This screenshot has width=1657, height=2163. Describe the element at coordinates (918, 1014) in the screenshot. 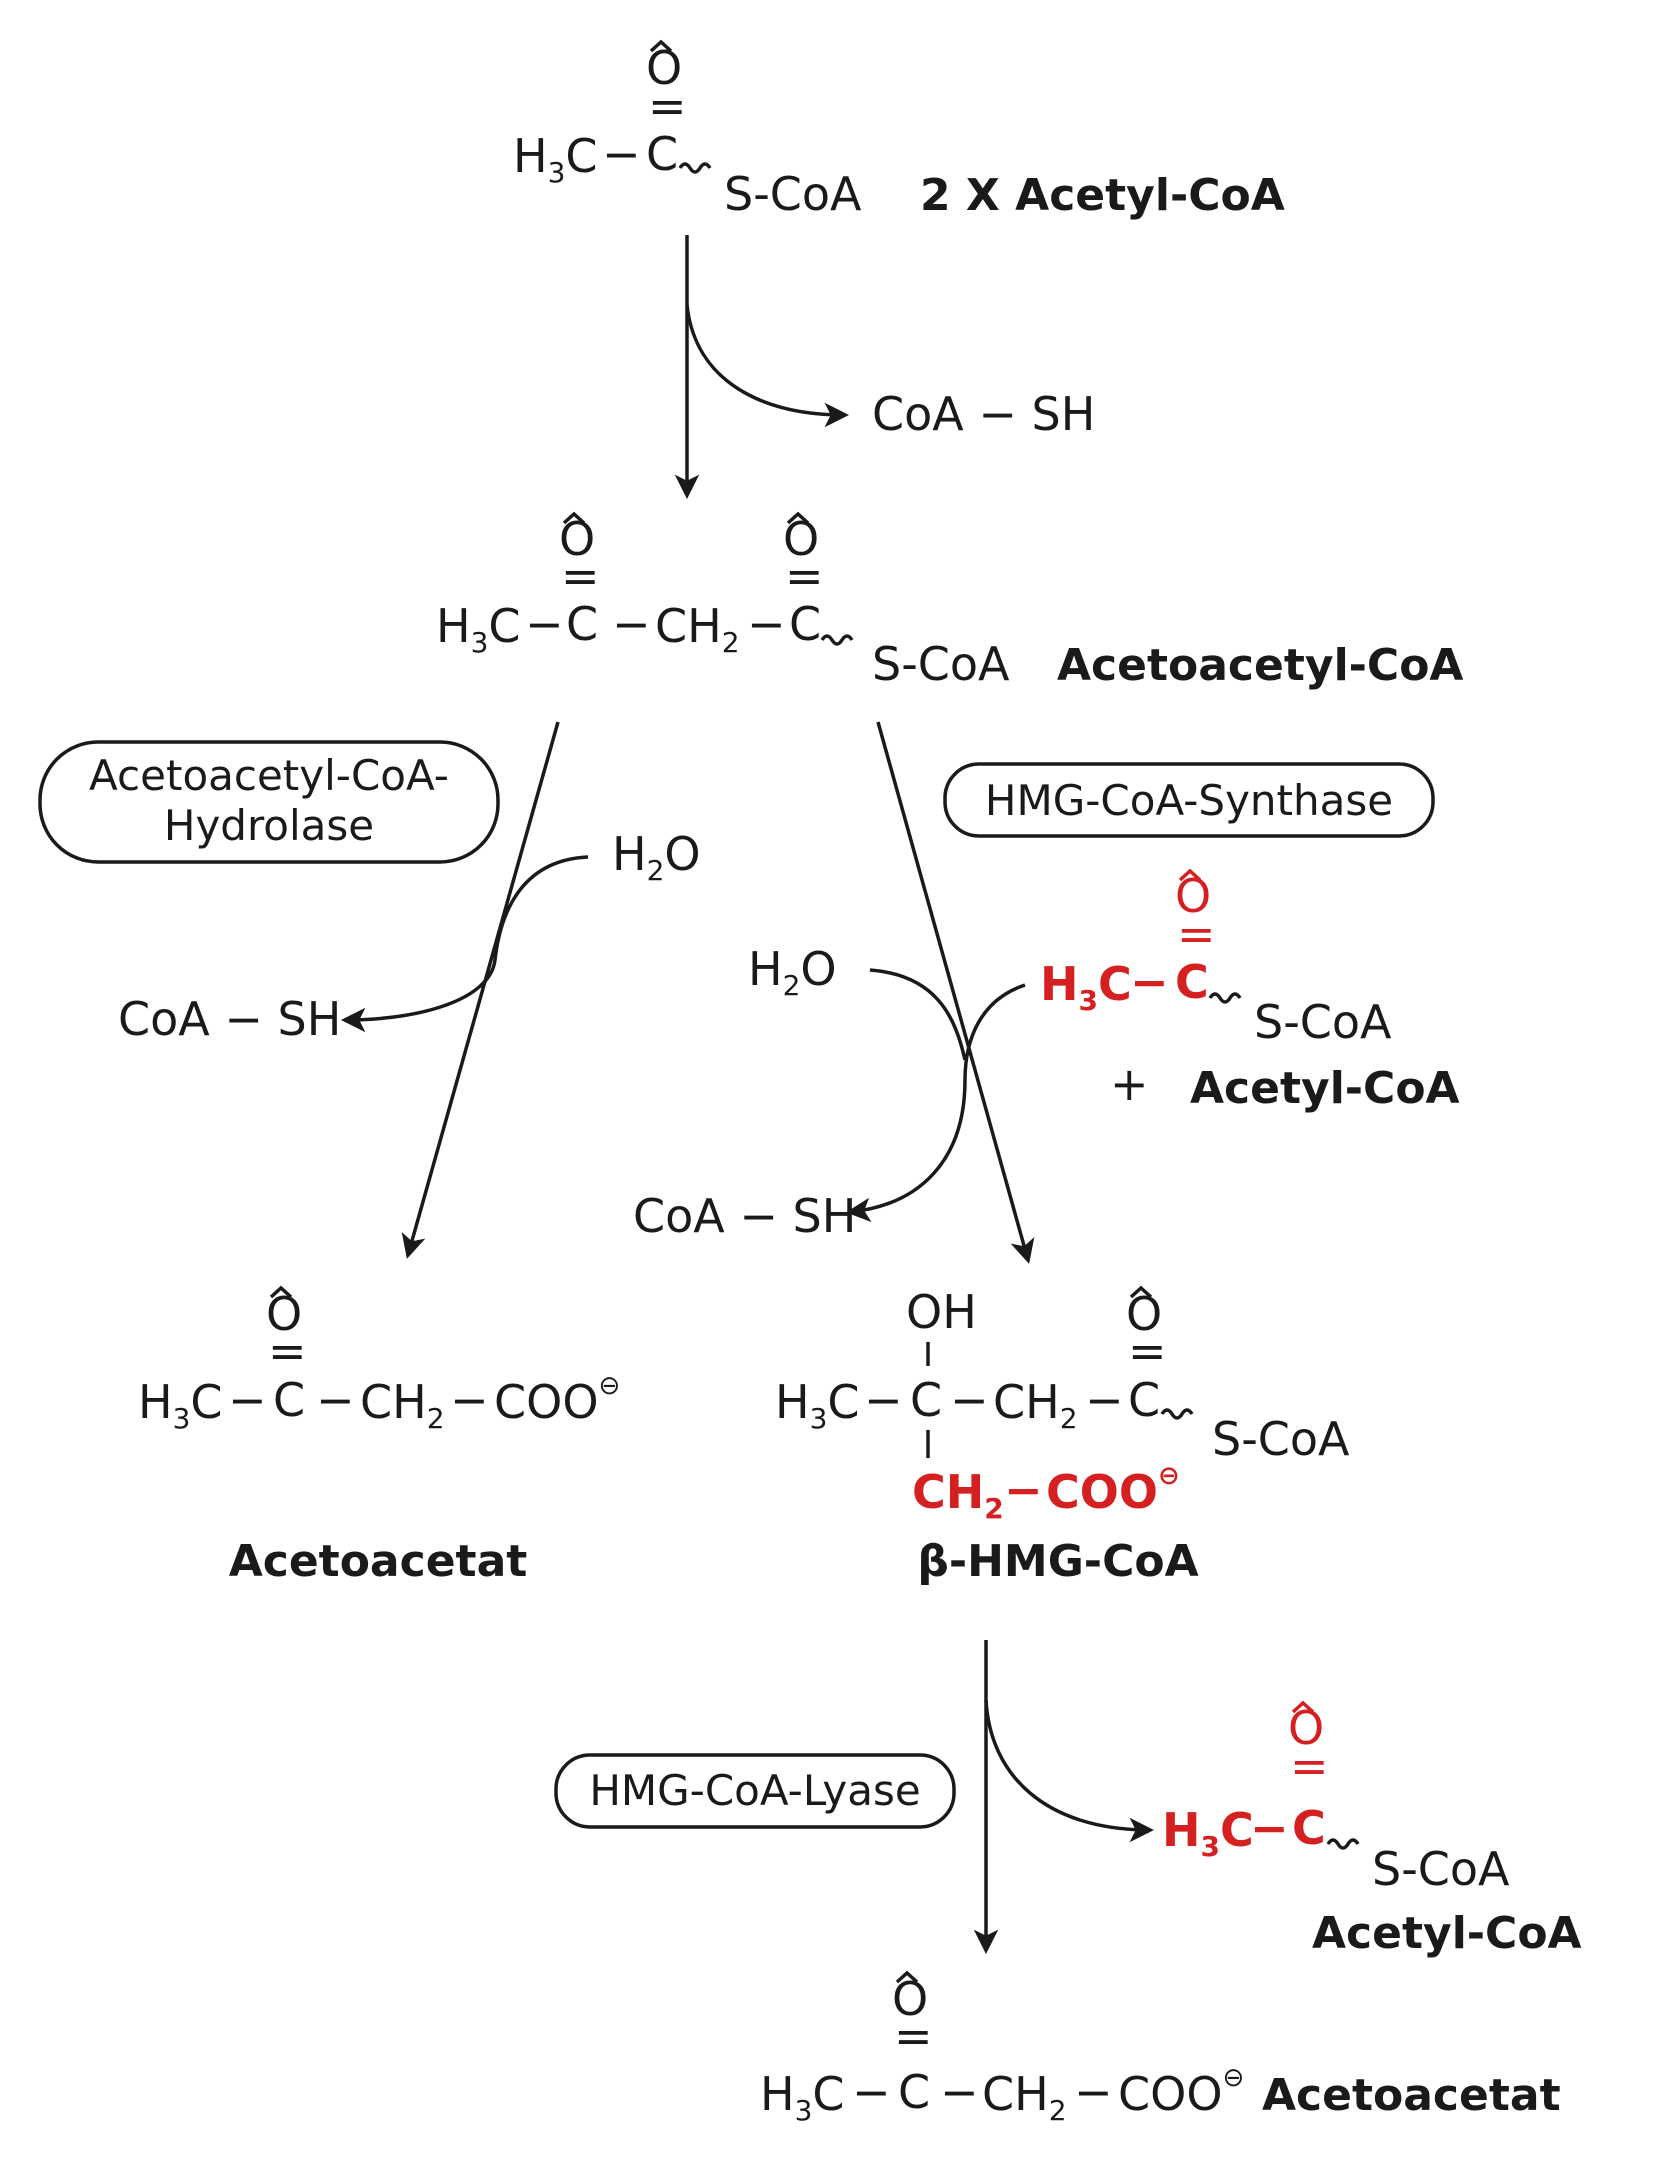

I see `side-arrow-water-in` at that location.